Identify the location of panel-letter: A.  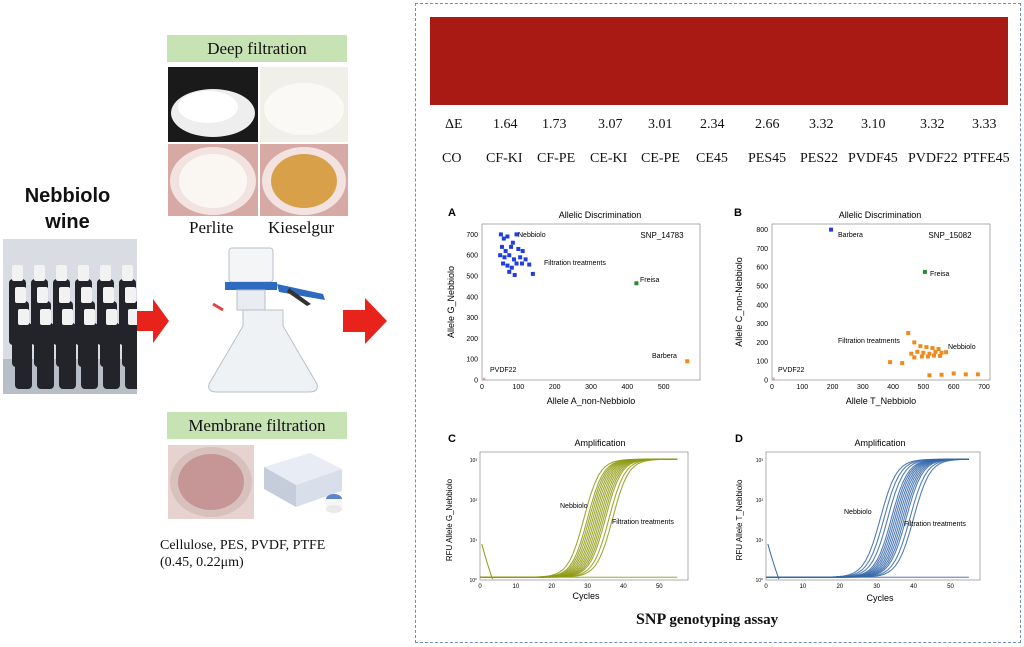
(452, 213).